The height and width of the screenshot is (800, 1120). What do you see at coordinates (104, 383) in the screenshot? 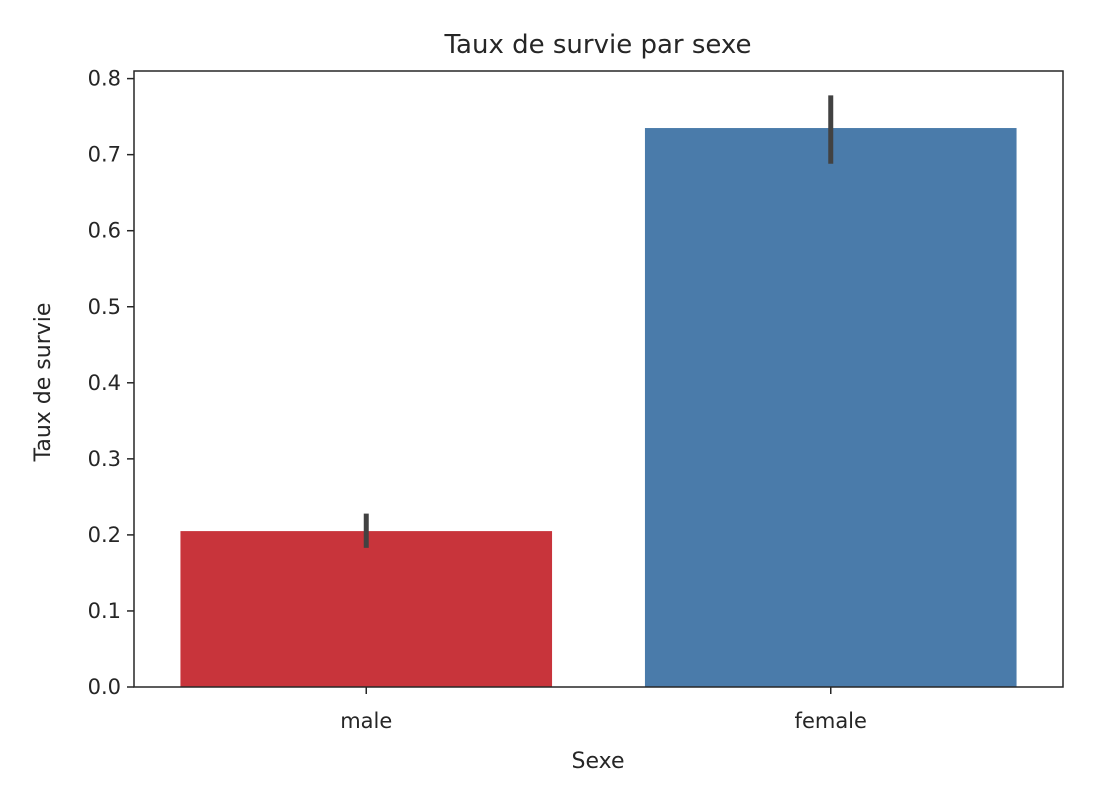
I see `y-tick-label: 0.4` at bounding box center [104, 383].